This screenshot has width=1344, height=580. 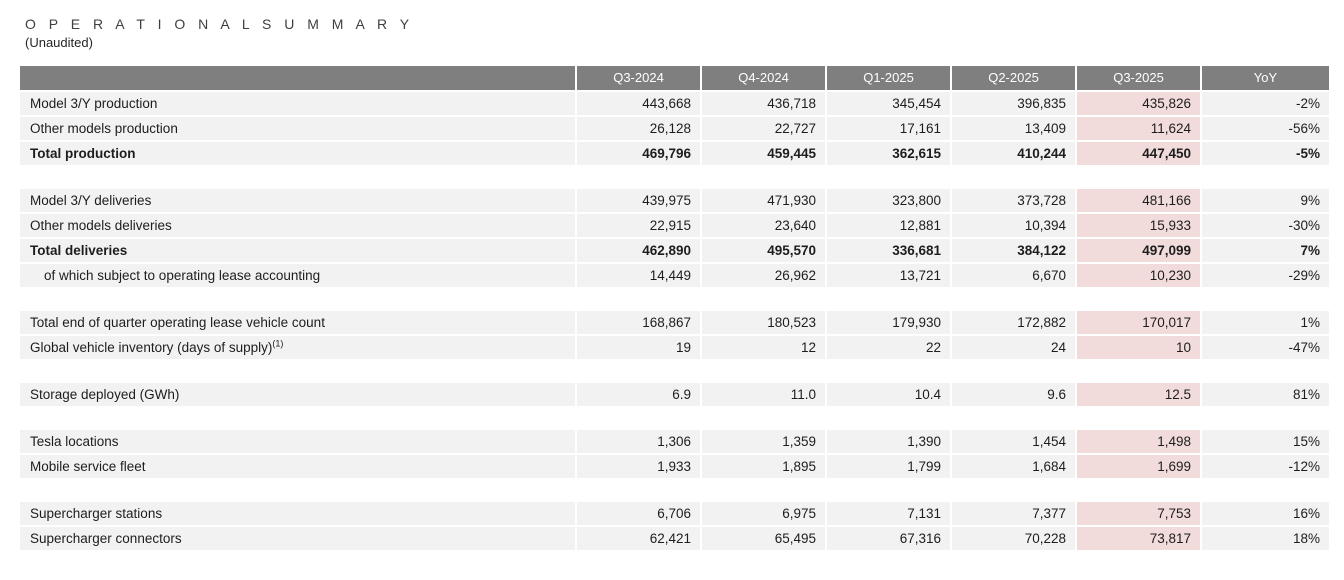 I want to click on cell-q1-2025: 179,930, so click(x=889, y=322).